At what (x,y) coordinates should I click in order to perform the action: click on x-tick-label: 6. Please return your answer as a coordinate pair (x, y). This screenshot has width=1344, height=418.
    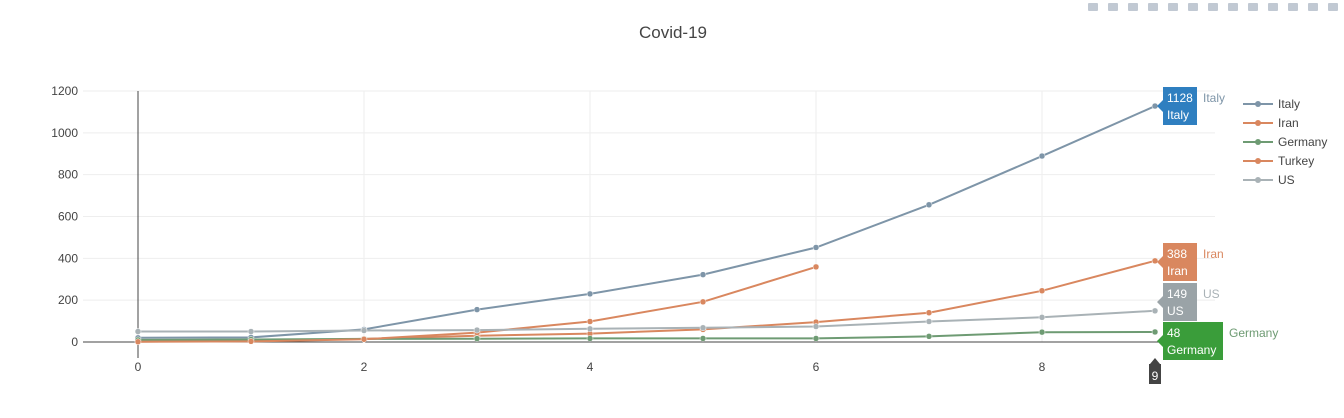
    Looking at the image, I should click on (816, 367).